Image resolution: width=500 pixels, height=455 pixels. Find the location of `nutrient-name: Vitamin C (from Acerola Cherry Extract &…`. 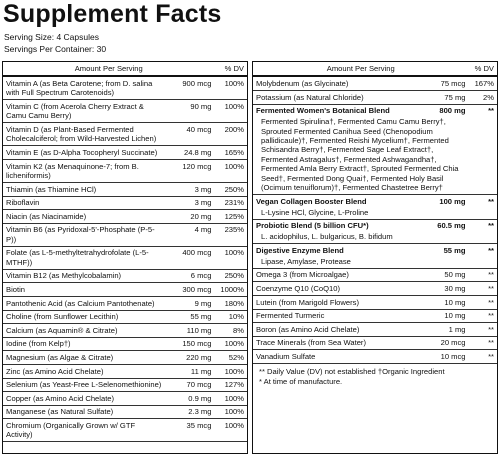

nutrient-name: Vitamin C (from Acerola Cherry Extract &… is located at coordinates (84, 111).